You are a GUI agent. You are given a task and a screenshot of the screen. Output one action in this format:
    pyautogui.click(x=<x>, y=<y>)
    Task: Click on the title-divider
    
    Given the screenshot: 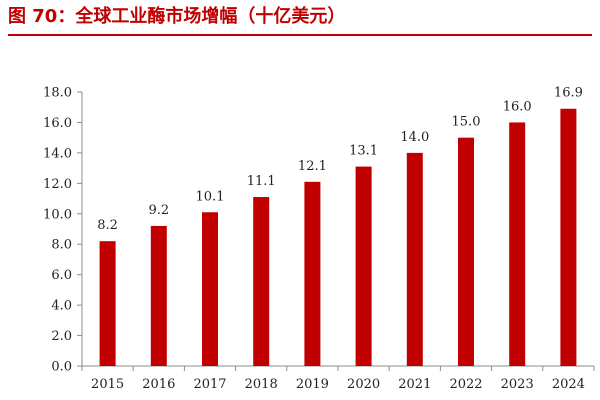 What is the action you would take?
    pyautogui.click(x=300, y=35)
    